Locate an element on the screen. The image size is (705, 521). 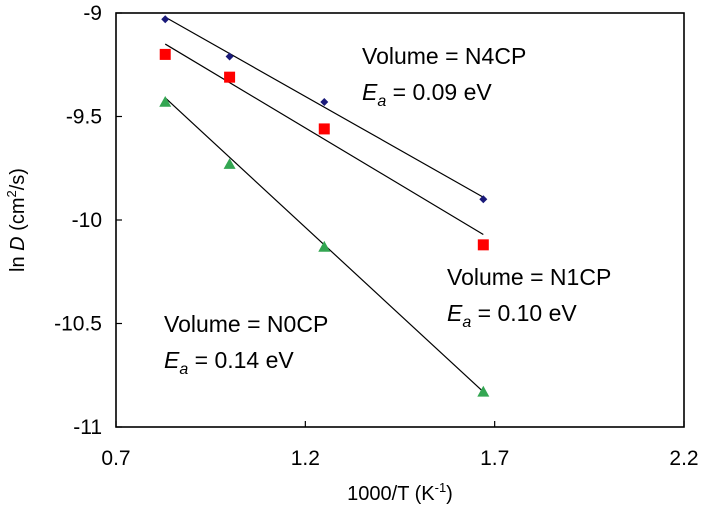
annotation-n4cp-ea: Ea = 0.09 eV is located at coordinates (427, 94).